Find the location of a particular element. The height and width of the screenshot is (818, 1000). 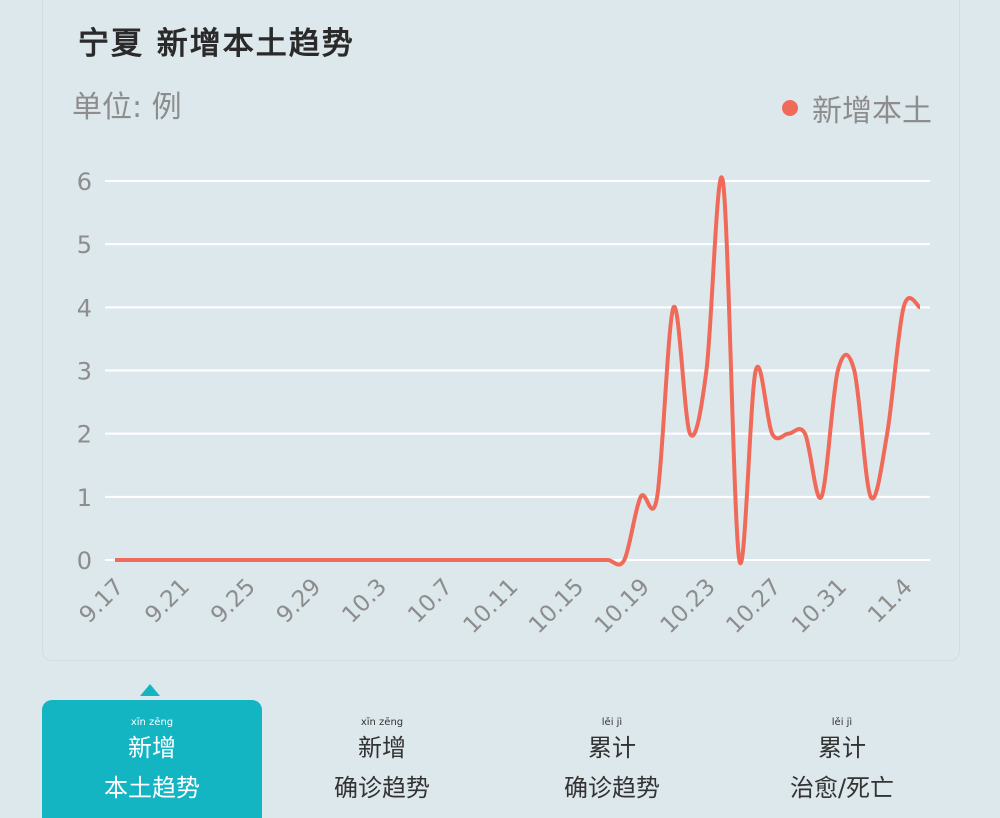

tab-4: lěi jì 累计治愈/死亡 is located at coordinates (842, 759).